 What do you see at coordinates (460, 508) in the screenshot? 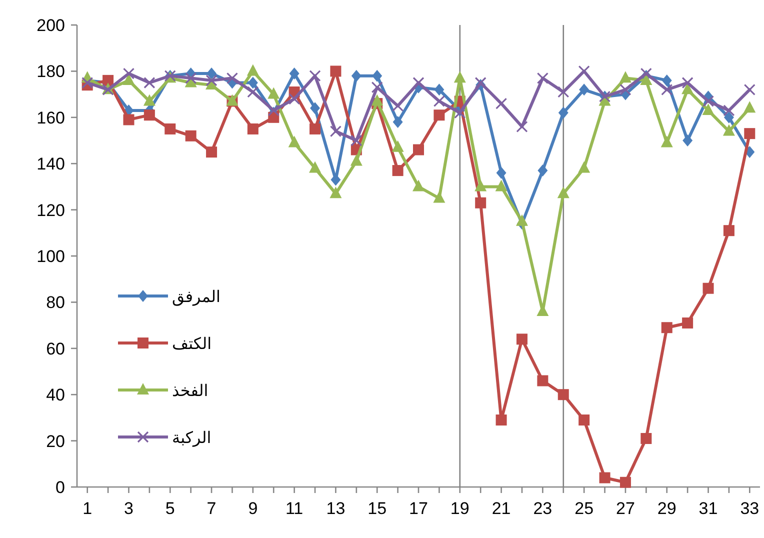
I see `x-tick-label: 19` at bounding box center [460, 508].